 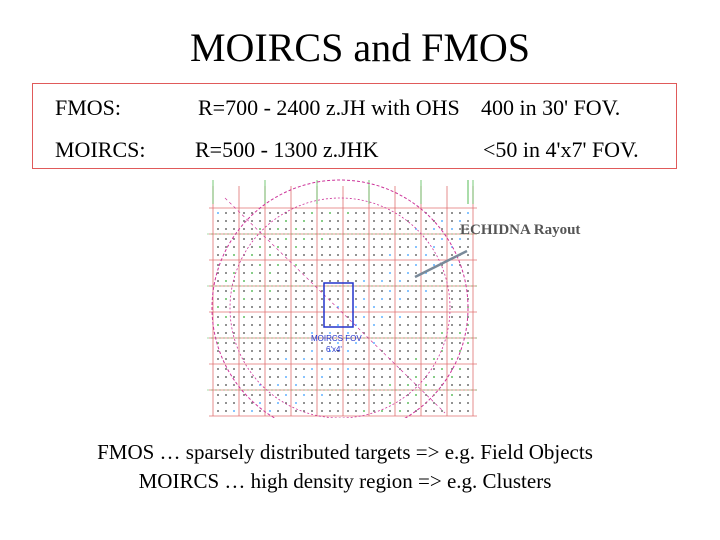 I want to click on moircs-fov-box, so click(x=338, y=305).